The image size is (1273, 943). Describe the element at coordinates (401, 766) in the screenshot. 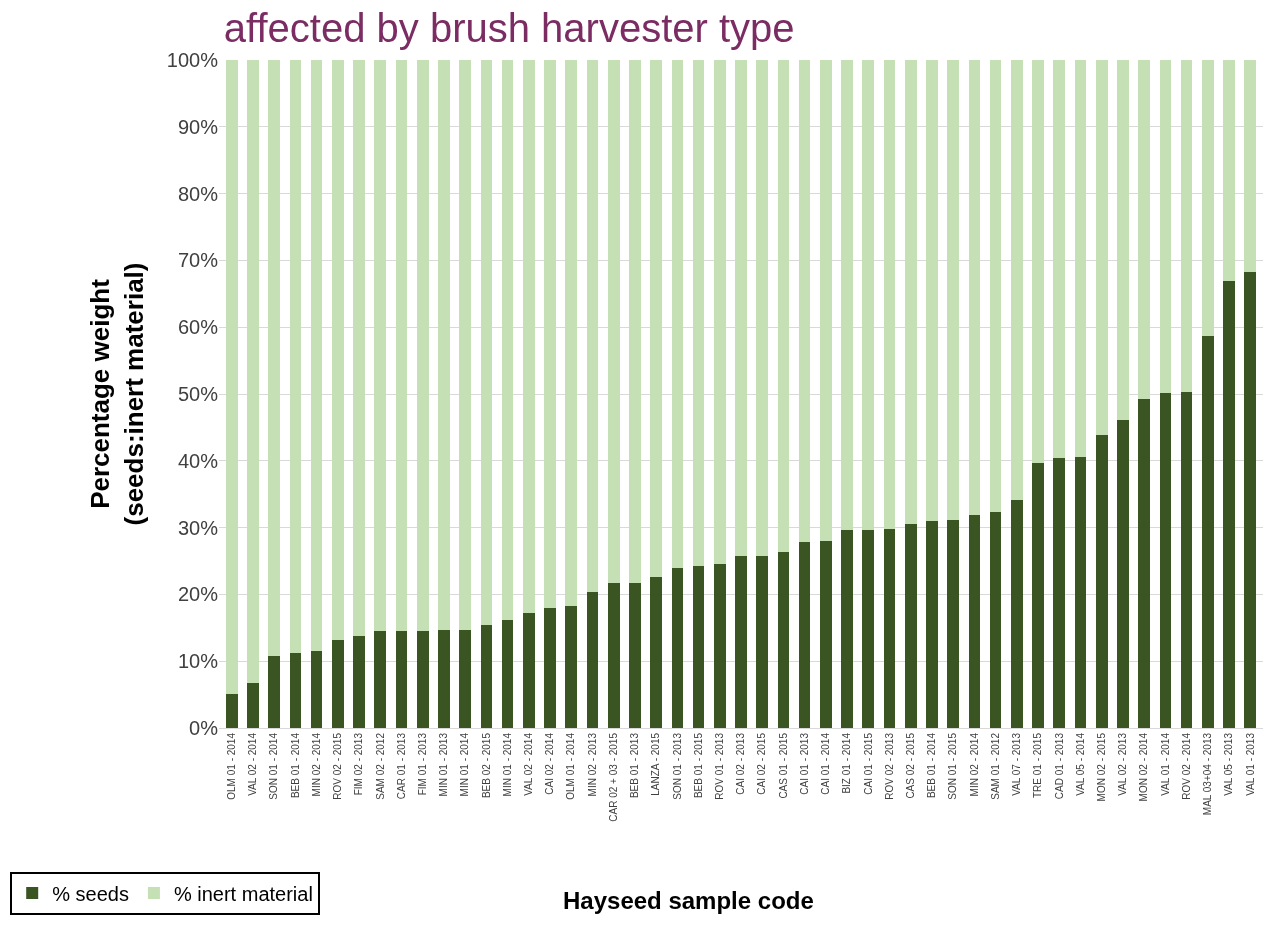

I see `x-tick-label: CAR 01 - 2013` at that location.